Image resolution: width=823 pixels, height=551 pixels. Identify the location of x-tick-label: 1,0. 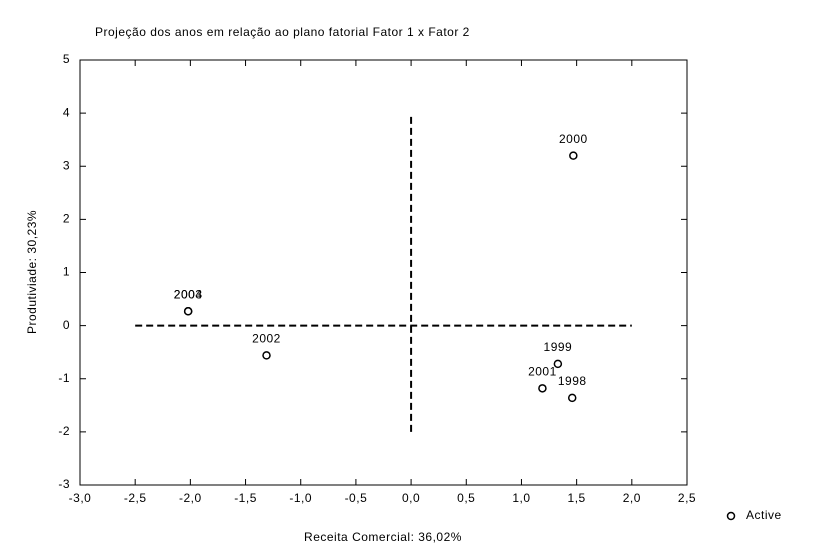
(521, 498).